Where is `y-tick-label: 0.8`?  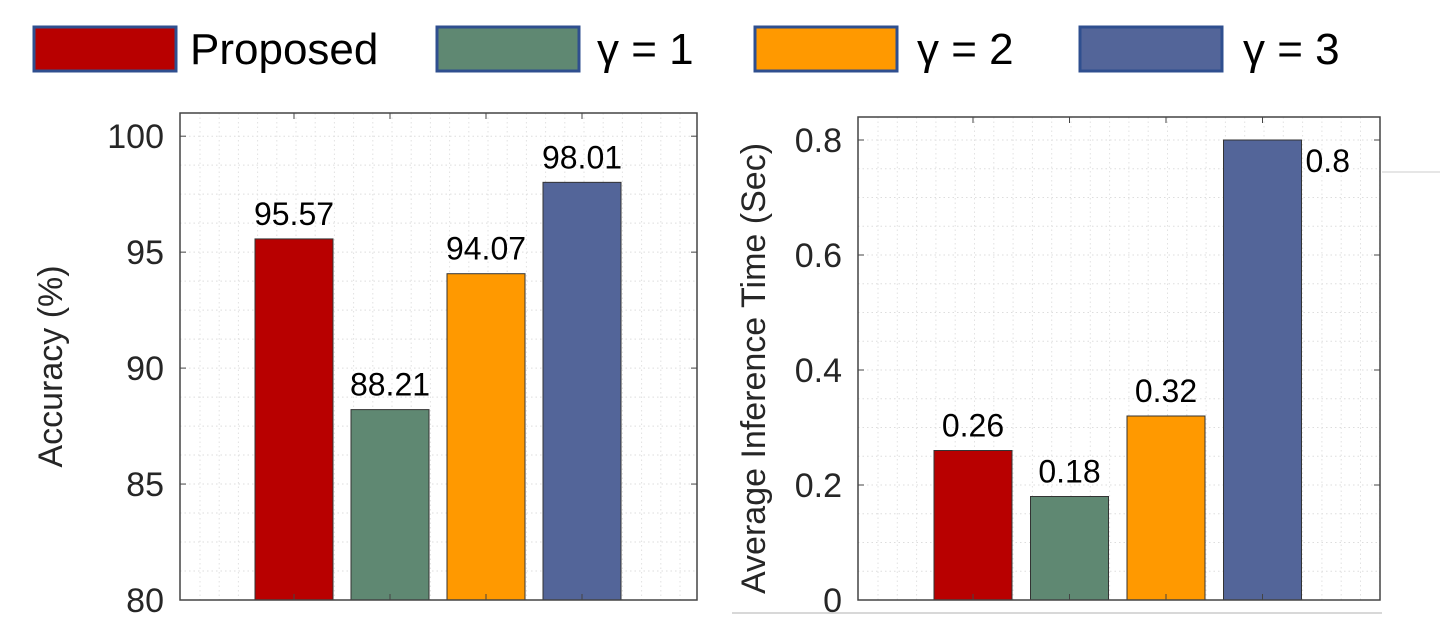
y-tick-label: 0.8 is located at coordinates (818, 141).